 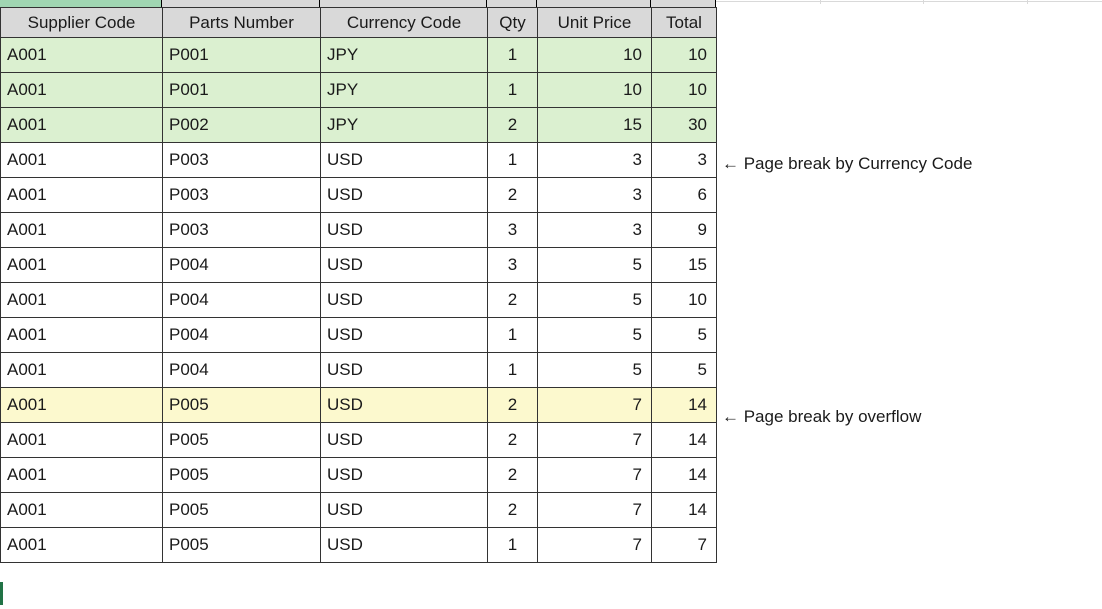 What do you see at coordinates (684, 22) in the screenshot?
I see `header-total: Total` at bounding box center [684, 22].